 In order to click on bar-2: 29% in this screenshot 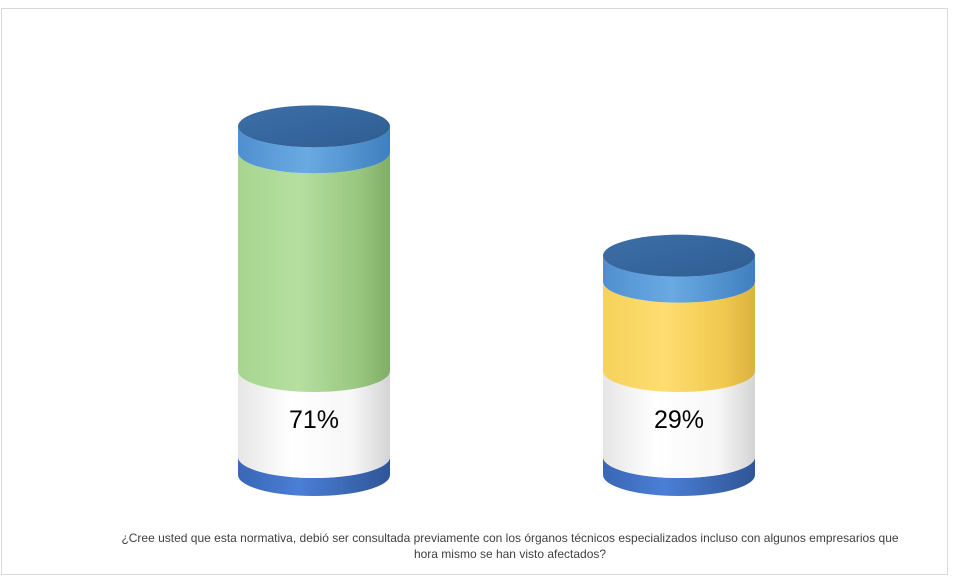, I will do `click(679, 365)`.